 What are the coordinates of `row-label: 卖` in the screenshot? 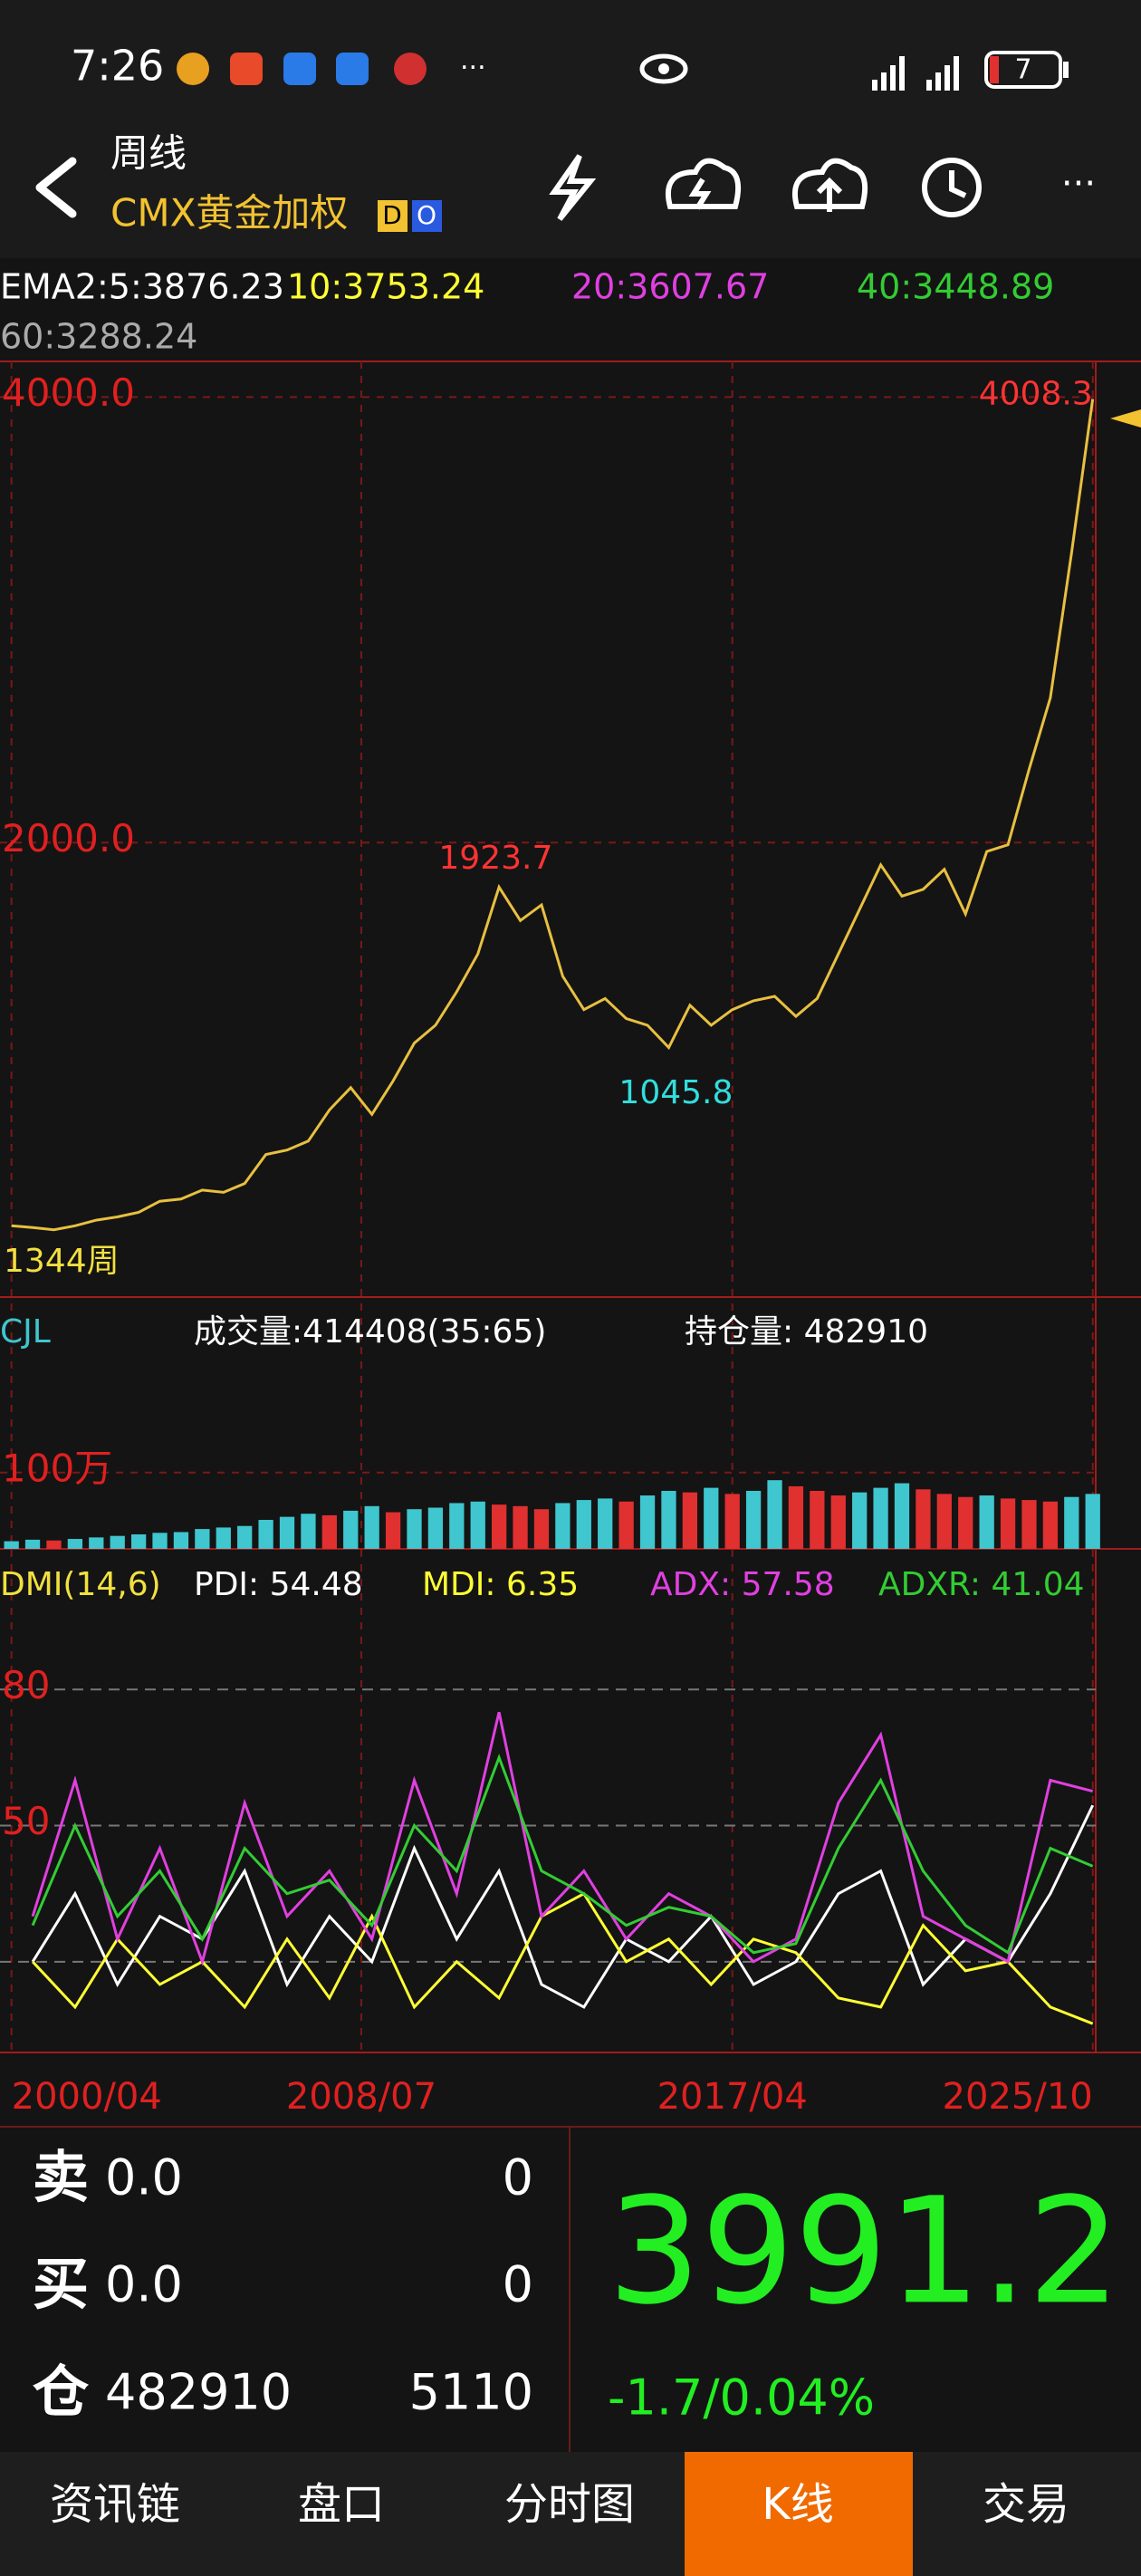 It's located at (61, 2177).